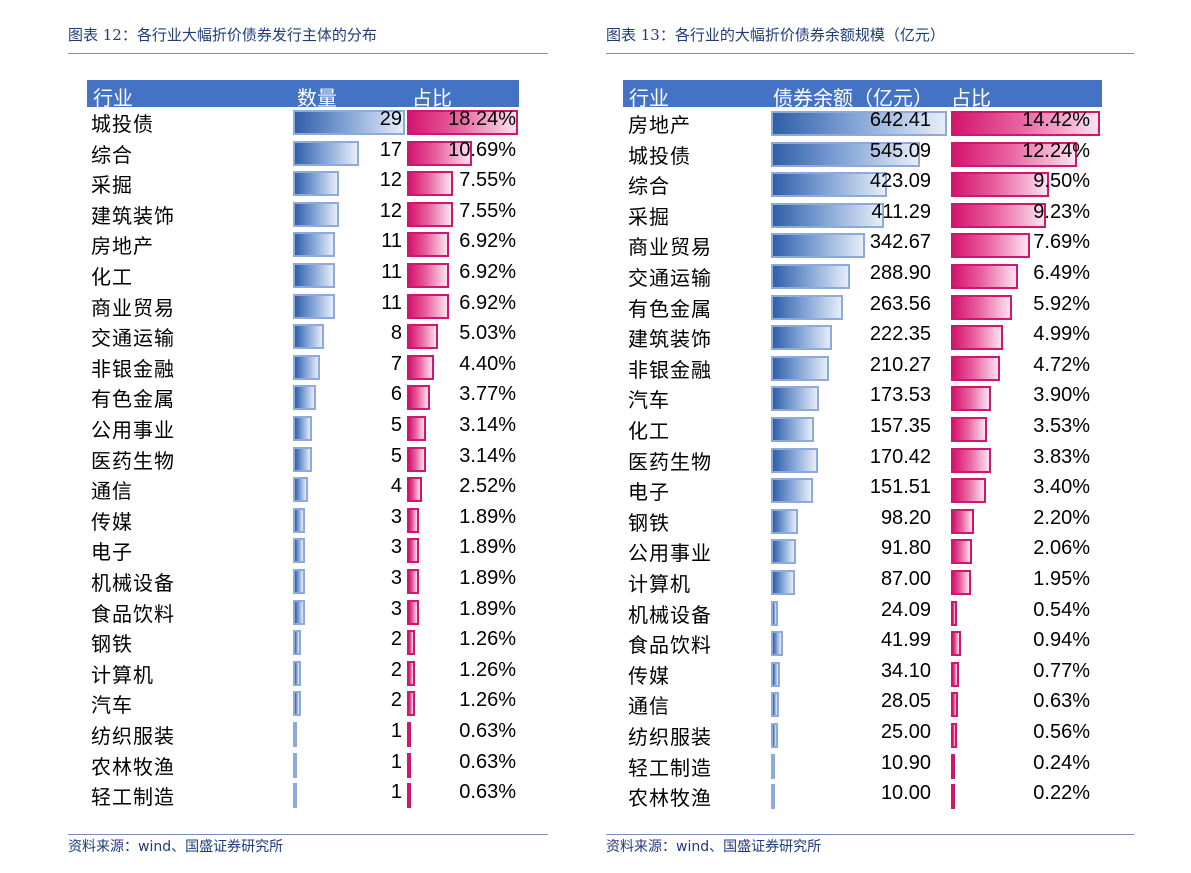 The height and width of the screenshot is (873, 1191). Describe the element at coordinates (274, 123) in the screenshot. I see `table-row: 城投债 29 18.24%` at that location.